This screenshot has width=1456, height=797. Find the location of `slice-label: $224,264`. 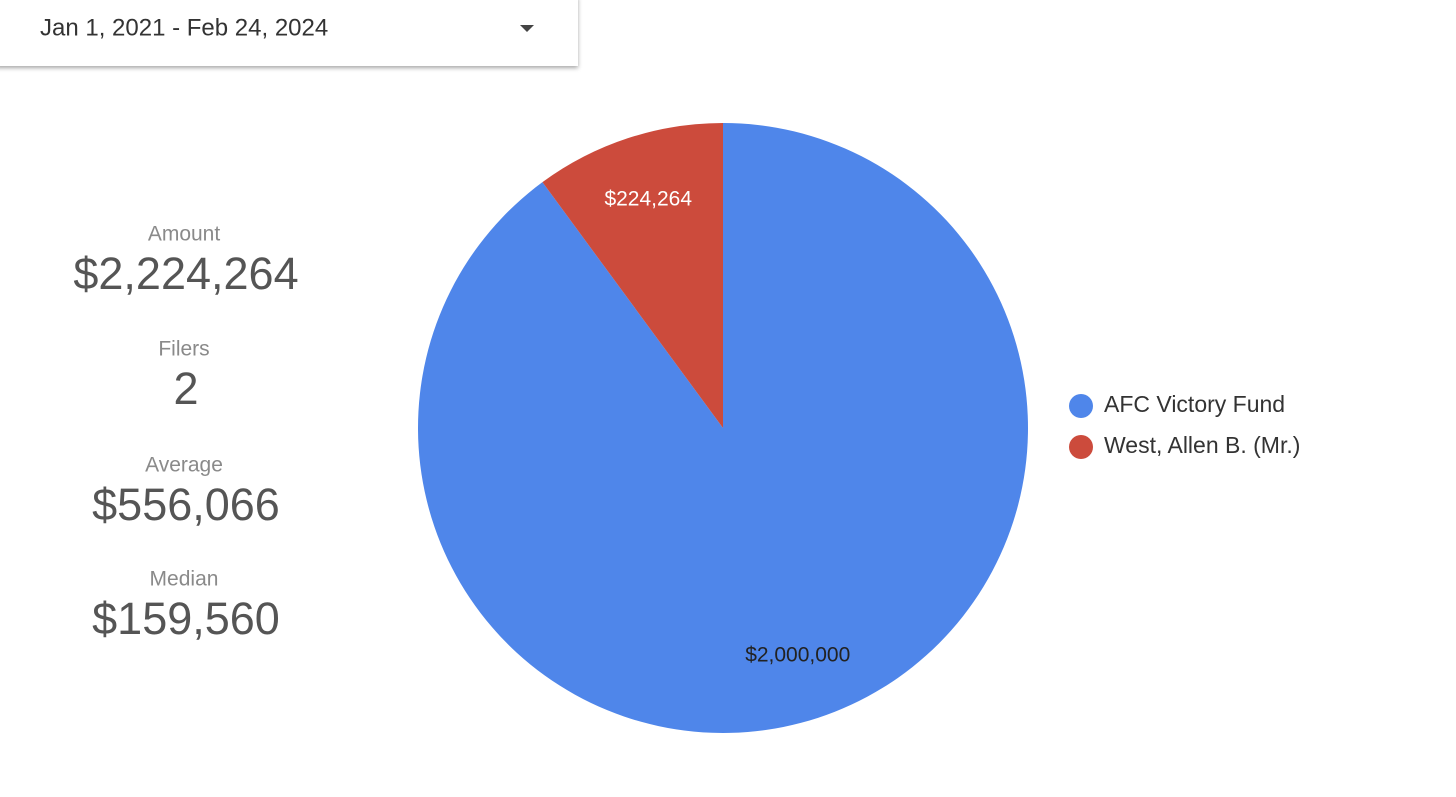

slice-label: $224,264 is located at coordinates (648, 198).